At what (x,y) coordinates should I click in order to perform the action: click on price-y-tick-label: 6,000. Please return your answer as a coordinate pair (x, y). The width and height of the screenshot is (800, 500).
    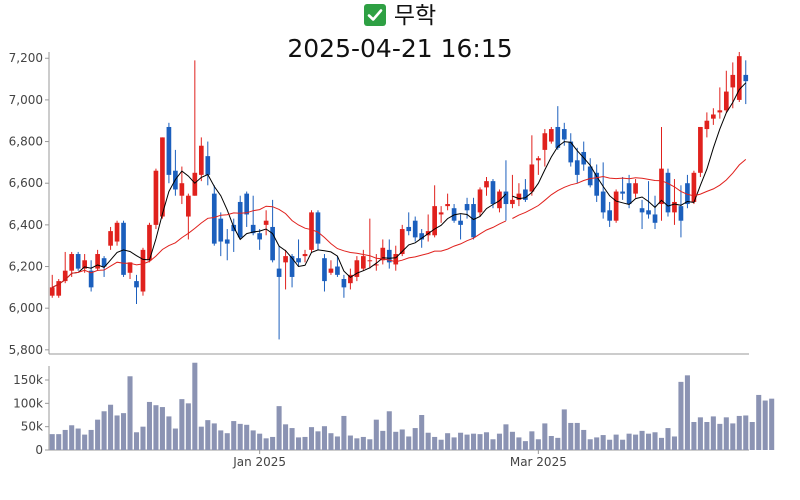
    Looking at the image, I should click on (26, 308).